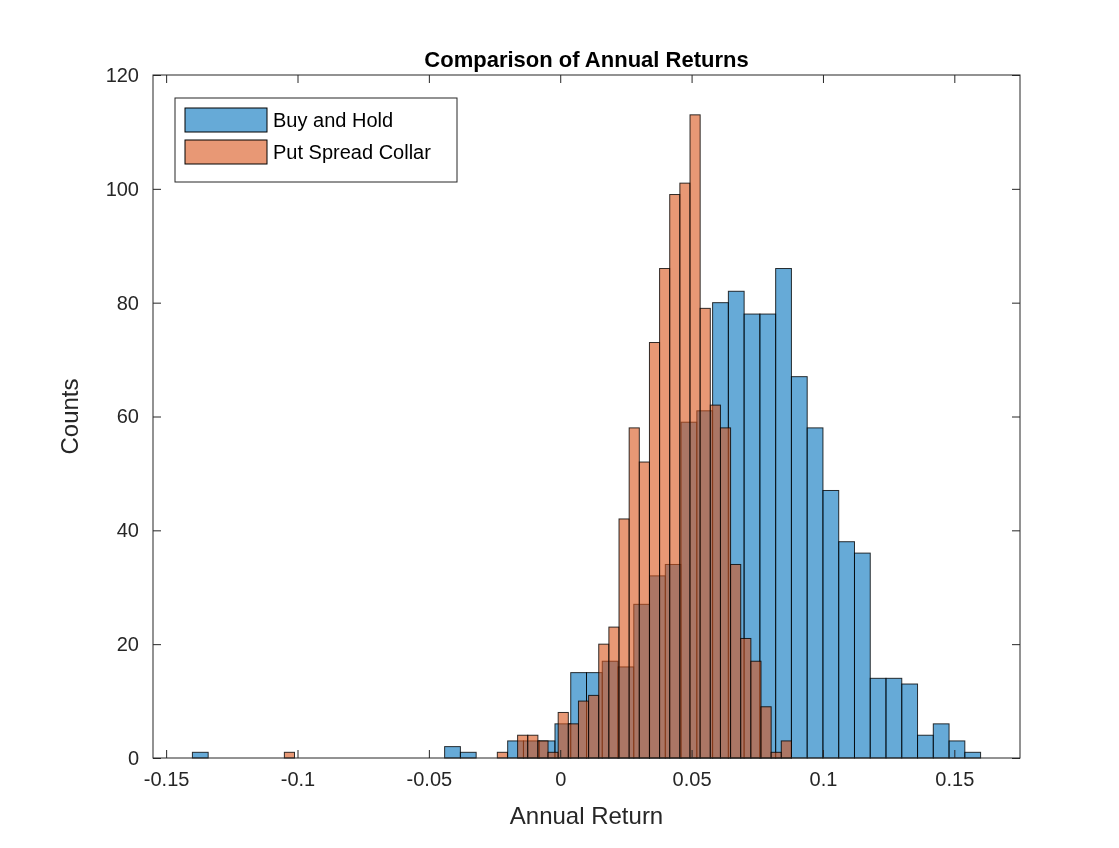 This screenshot has height=848, width=1119. What do you see at coordinates (122, 74) in the screenshot?
I see `y-tick-label: 120` at bounding box center [122, 74].